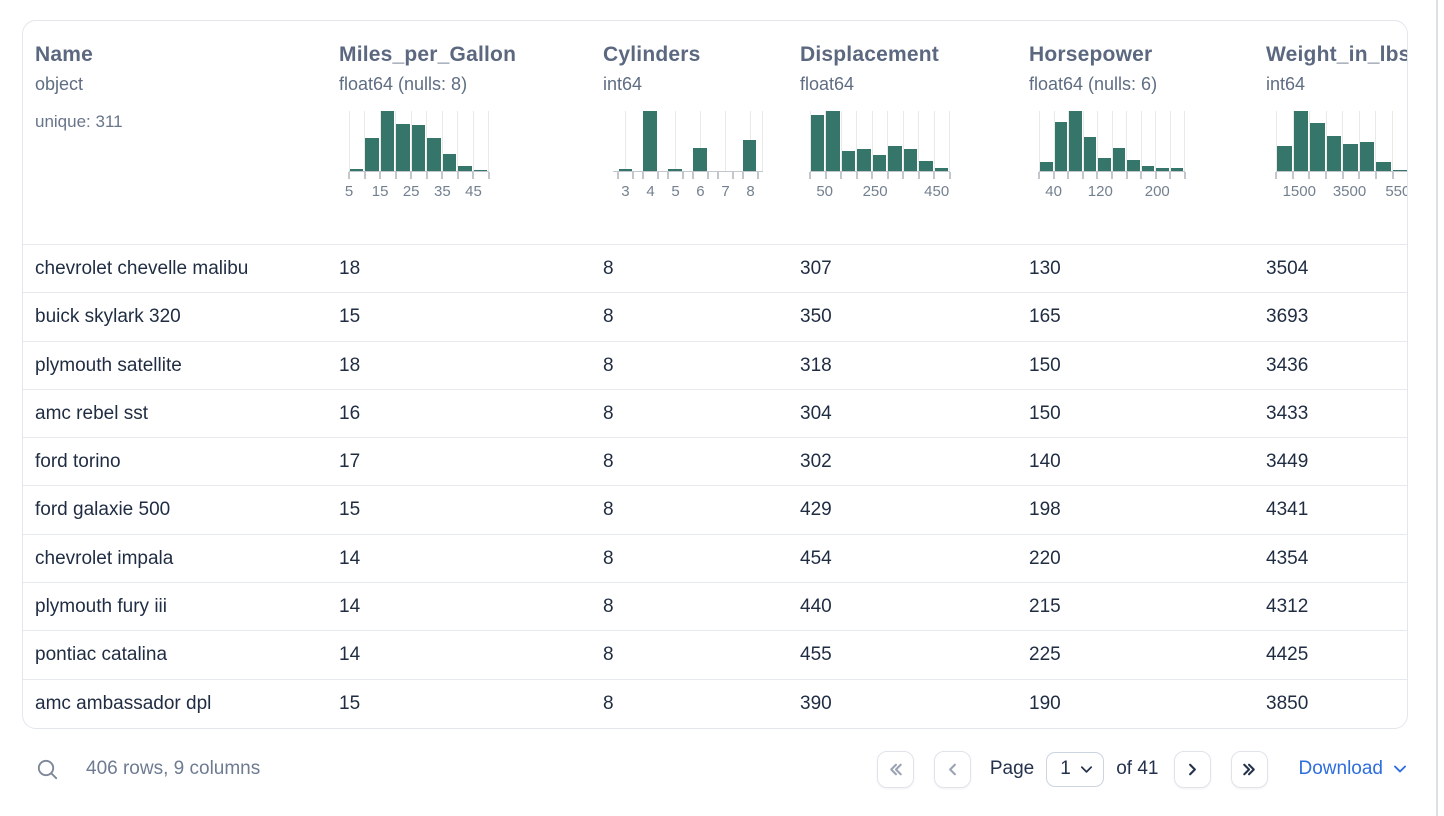 Image resolution: width=1444 pixels, height=816 pixels. I want to click on table-cell-disp: 302, so click(816, 462).